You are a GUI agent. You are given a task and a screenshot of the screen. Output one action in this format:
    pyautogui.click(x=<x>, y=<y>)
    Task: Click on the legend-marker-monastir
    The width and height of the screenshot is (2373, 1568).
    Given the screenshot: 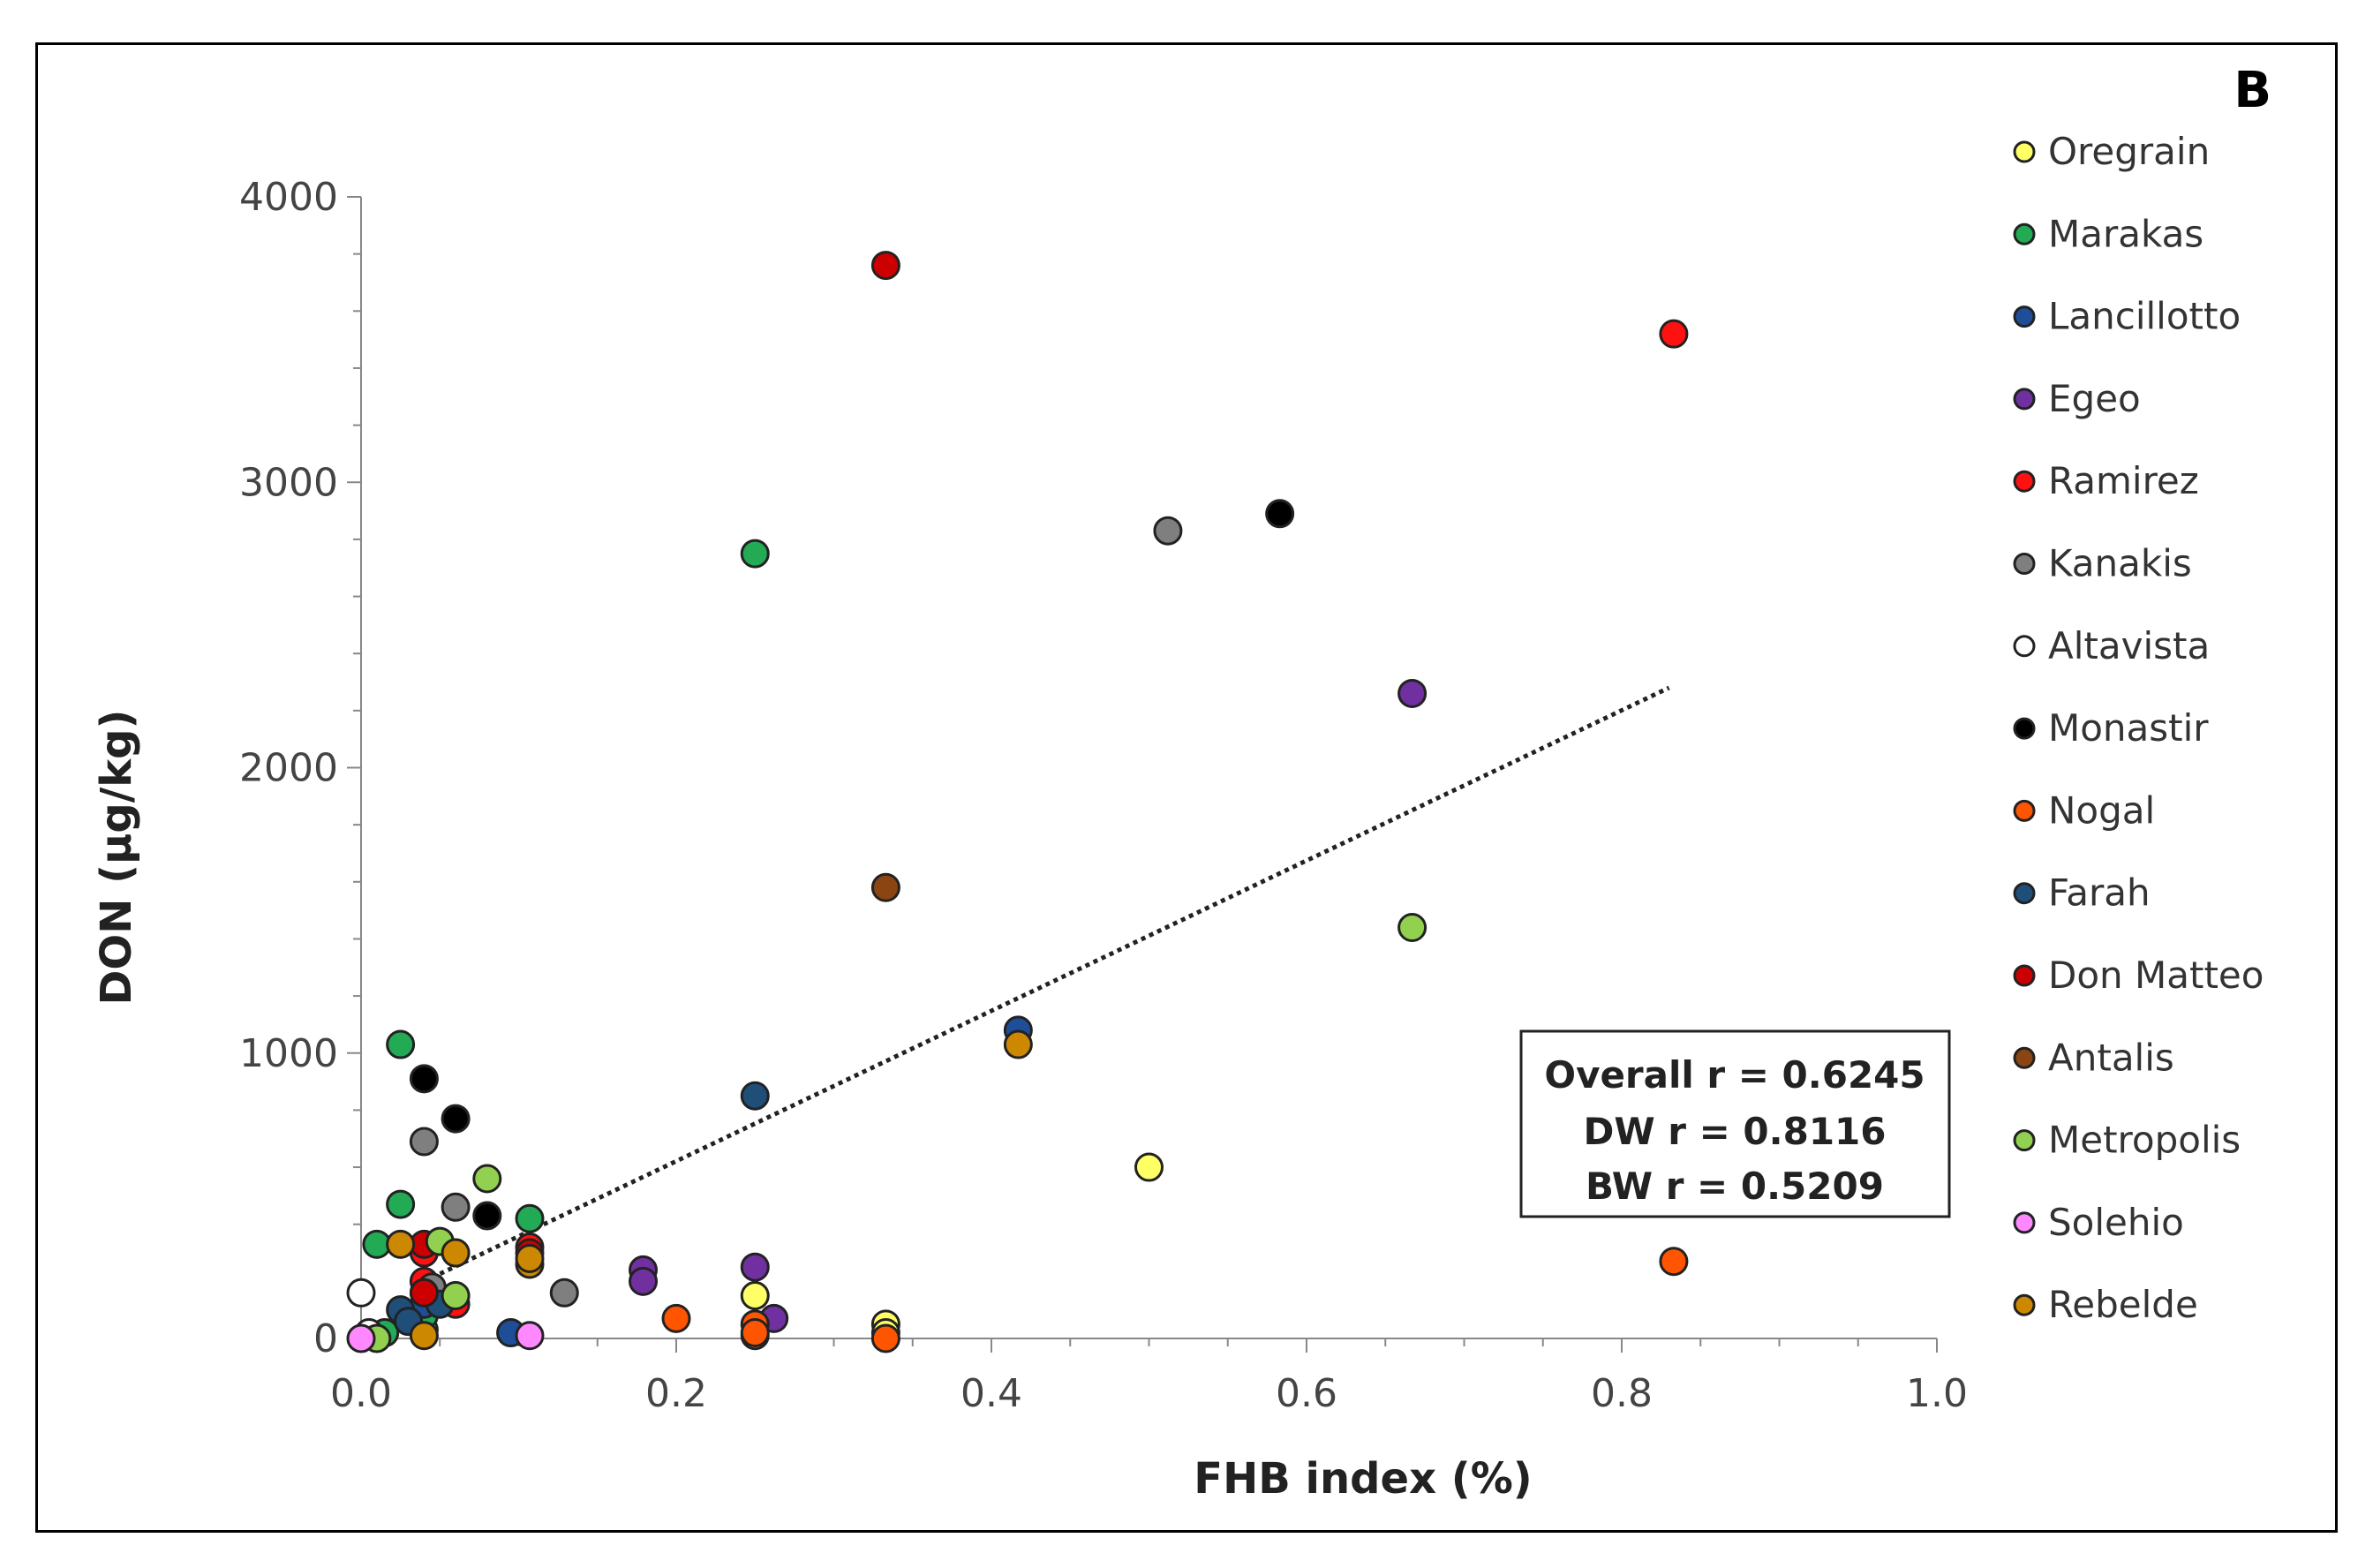 What is the action you would take?
    pyautogui.click(x=2024, y=728)
    